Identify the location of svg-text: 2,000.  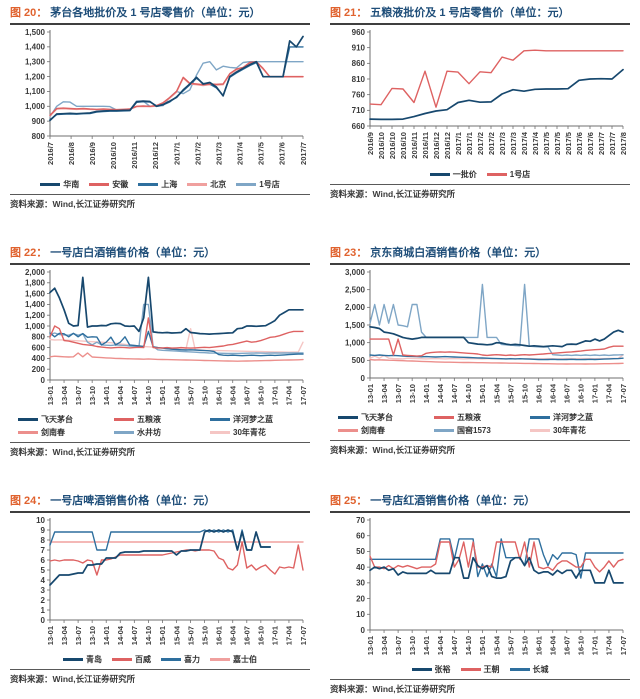
(35, 272).